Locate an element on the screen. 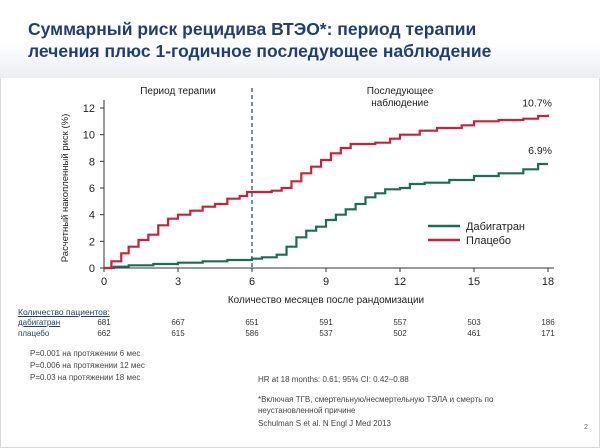  table-cell: 681 is located at coordinates (103, 322).